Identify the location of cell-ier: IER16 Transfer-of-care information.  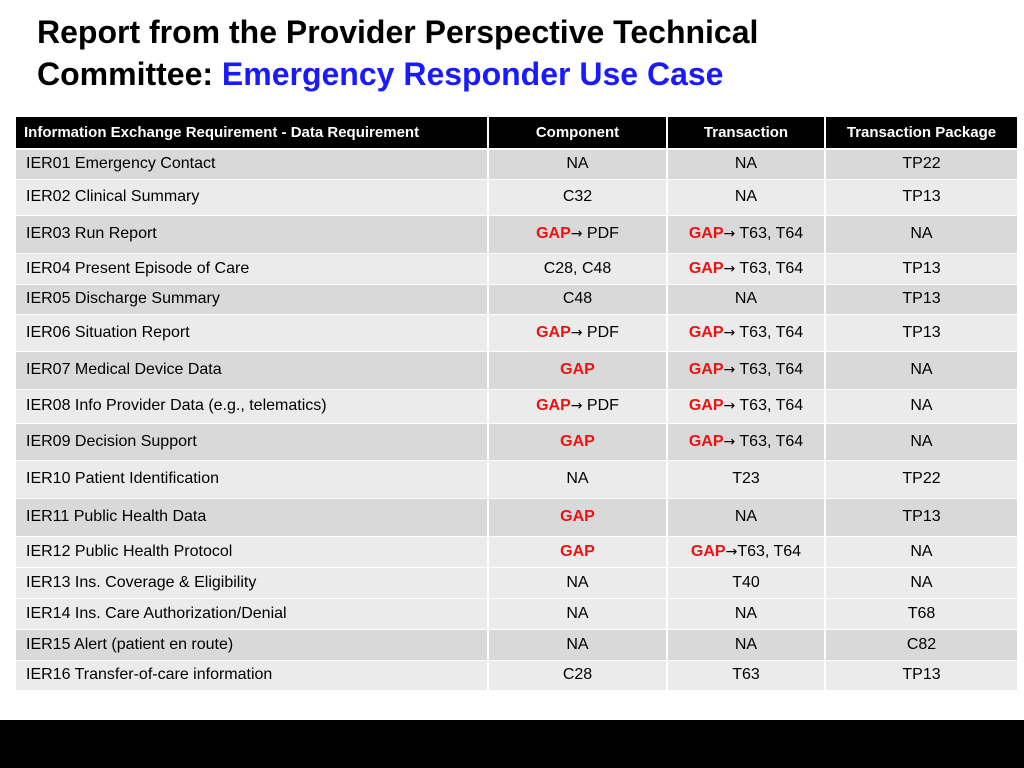
(251, 675).